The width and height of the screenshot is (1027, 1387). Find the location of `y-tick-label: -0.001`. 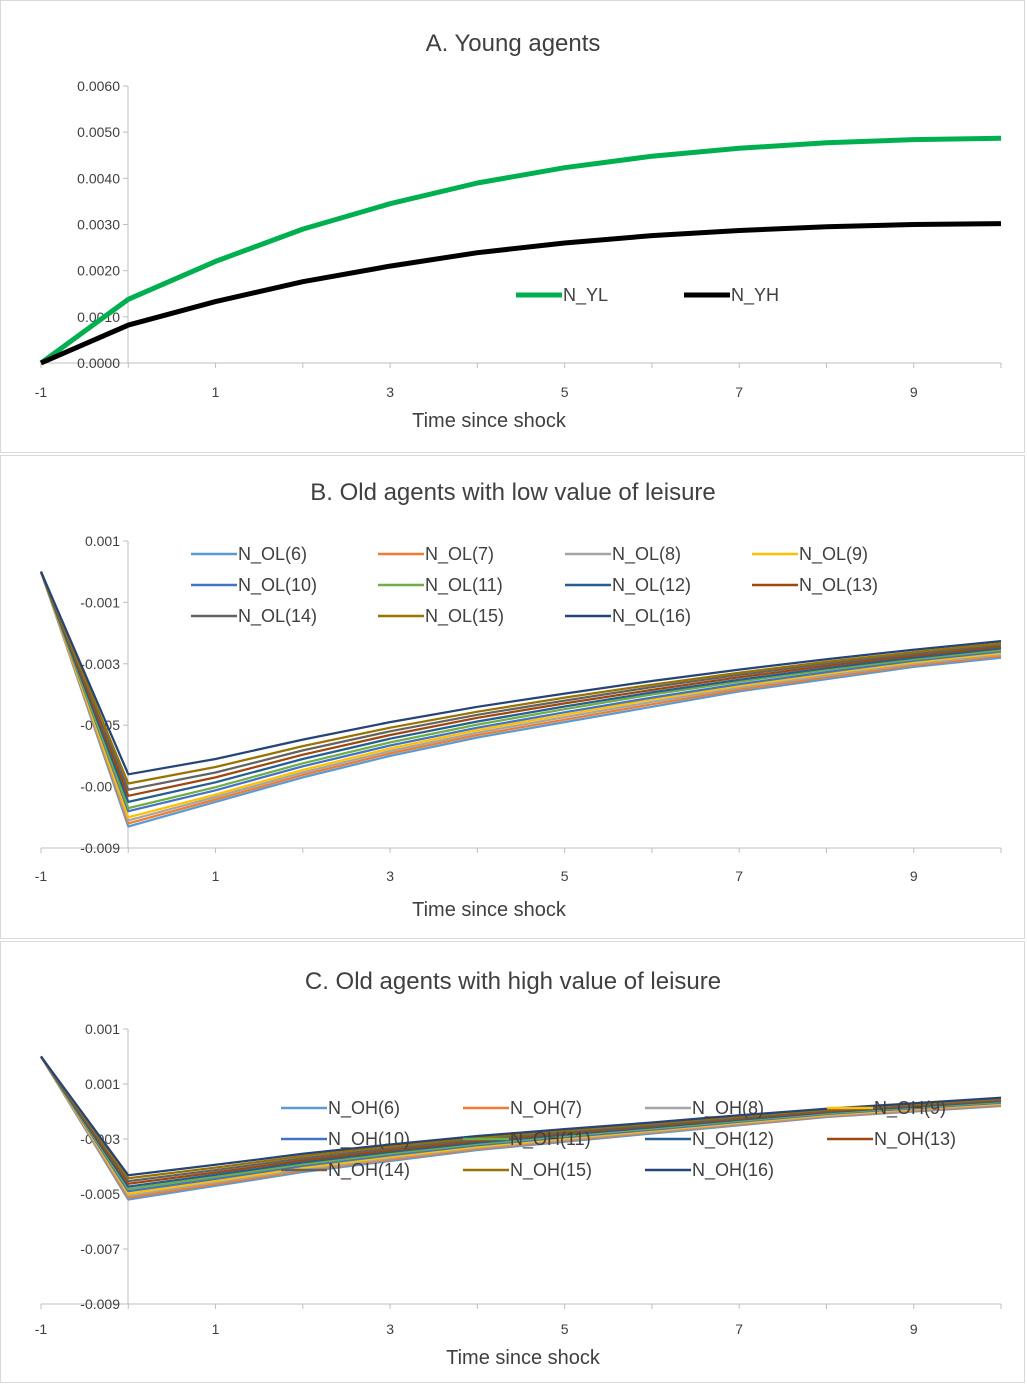

y-tick-label: -0.001 is located at coordinates (100, 602).